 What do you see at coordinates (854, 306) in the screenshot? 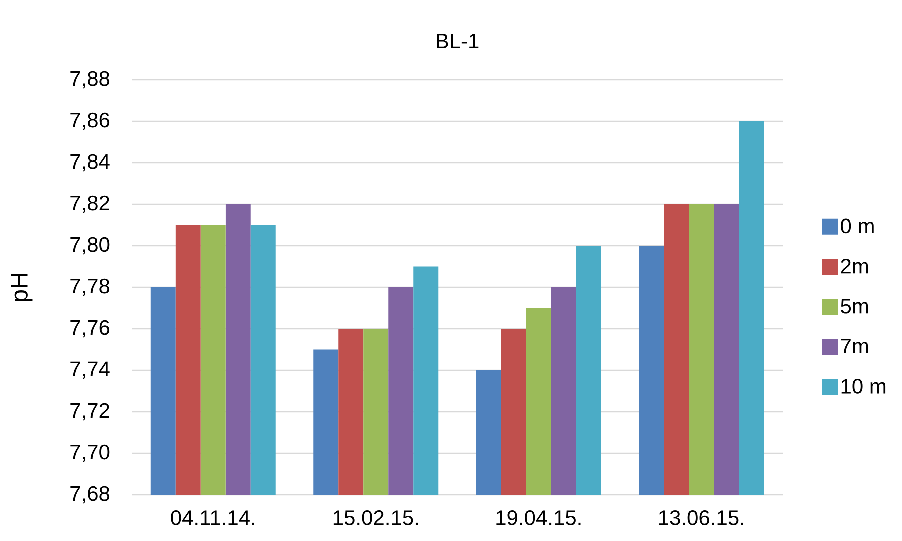
I see `legend-label: 5m` at bounding box center [854, 306].